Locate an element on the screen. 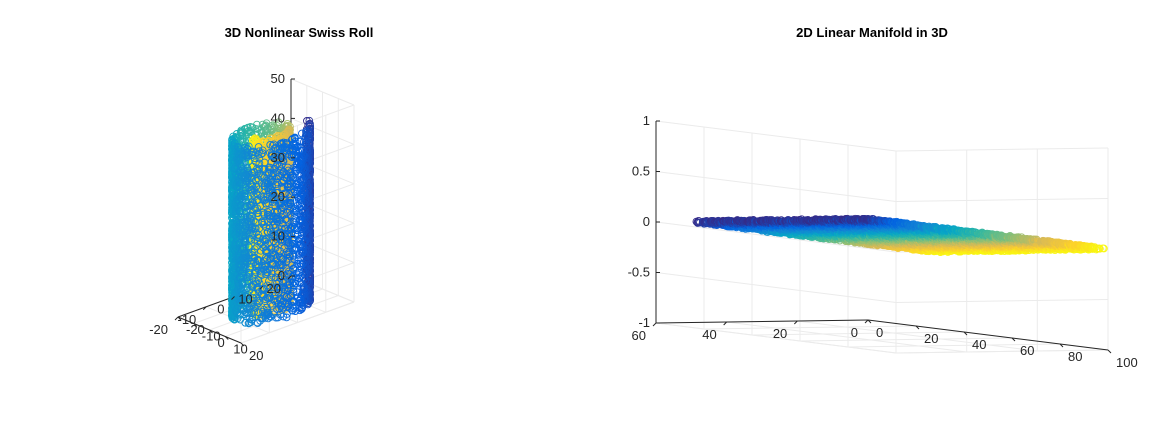 Image resolution: width=1151 pixels, height=430 pixels. roll-points is located at coordinates (271, 222).